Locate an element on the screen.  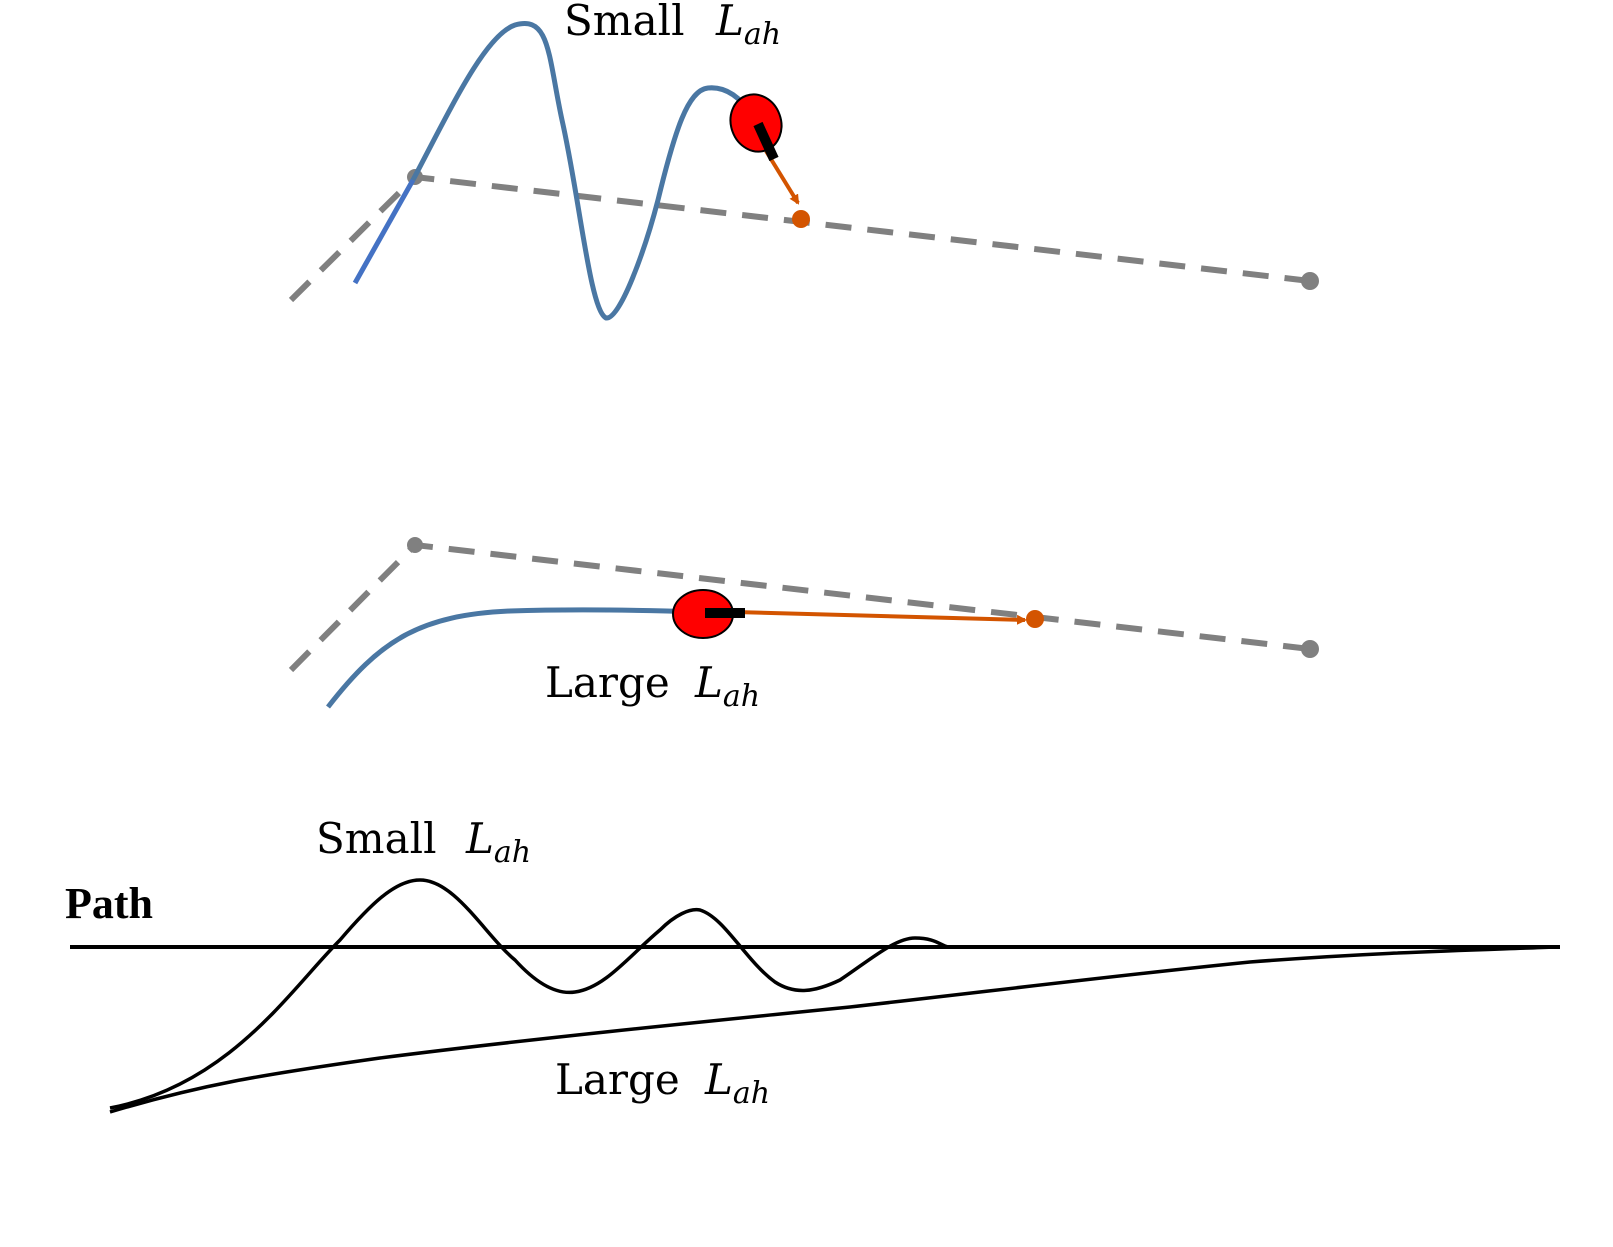
trajectory-start-segment is located at coordinates (384, 231).